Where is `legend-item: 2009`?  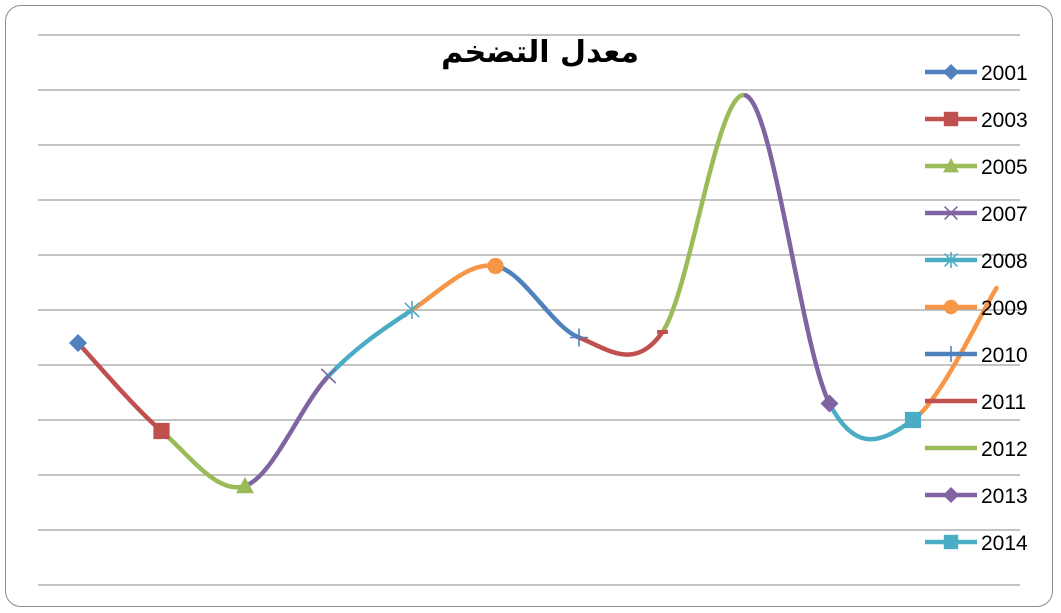
legend-item: 2009 is located at coordinates (976, 308).